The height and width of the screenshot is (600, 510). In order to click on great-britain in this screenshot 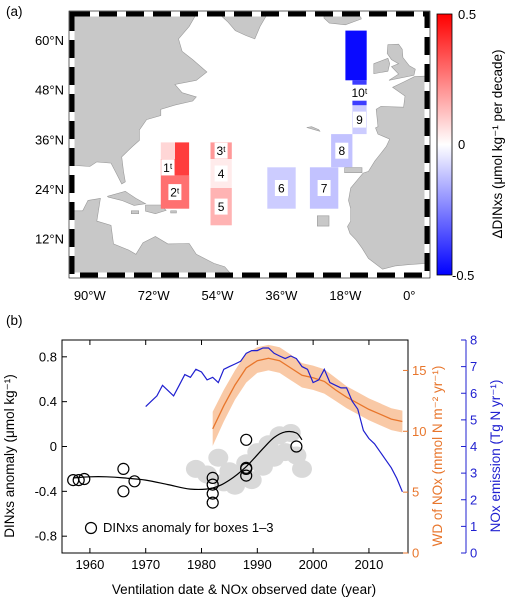, I will do `click(401, 62)`.